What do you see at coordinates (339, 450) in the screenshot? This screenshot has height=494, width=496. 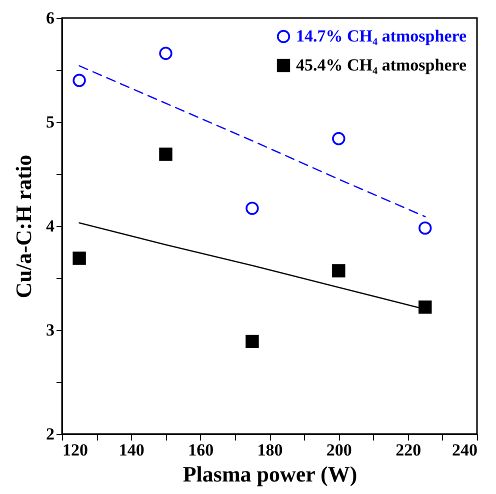 I see `x-tick-label: 200` at bounding box center [339, 450].